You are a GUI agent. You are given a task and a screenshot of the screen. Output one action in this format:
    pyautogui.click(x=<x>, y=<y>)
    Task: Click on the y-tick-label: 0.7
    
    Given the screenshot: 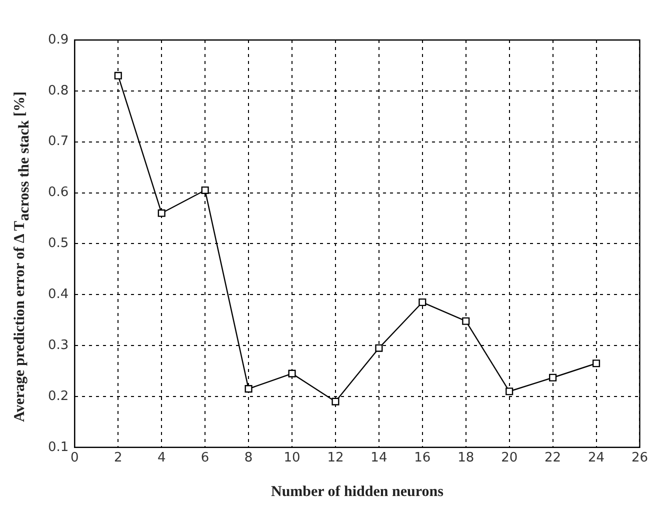 What is the action you would take?
    pyautogui.click(x=58, y=142)
    